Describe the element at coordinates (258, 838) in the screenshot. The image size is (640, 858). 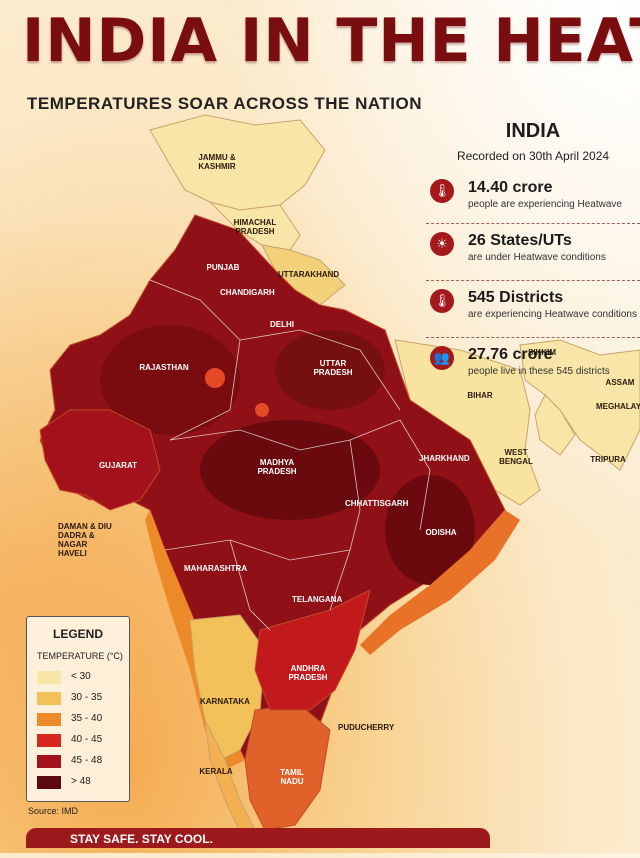
I see `footer-banner: STAY SAFE. STAY COOL.` at that location.